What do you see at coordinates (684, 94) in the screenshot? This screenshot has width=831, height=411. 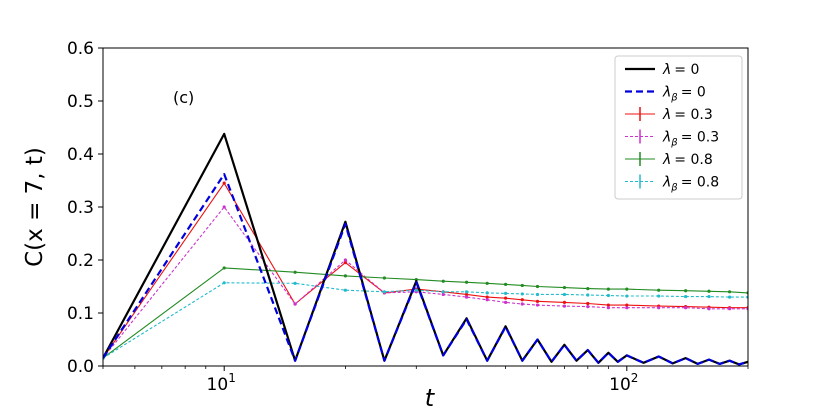 I see `legend-label: λβ = 0` at bounding box center [684, 94].